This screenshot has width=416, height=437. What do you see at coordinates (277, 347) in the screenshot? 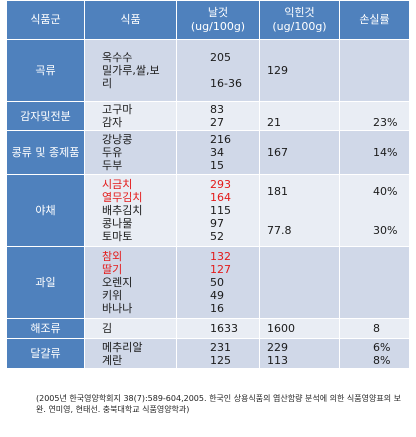
I see `cooked-value: 229` at bounding box center [277, 347].